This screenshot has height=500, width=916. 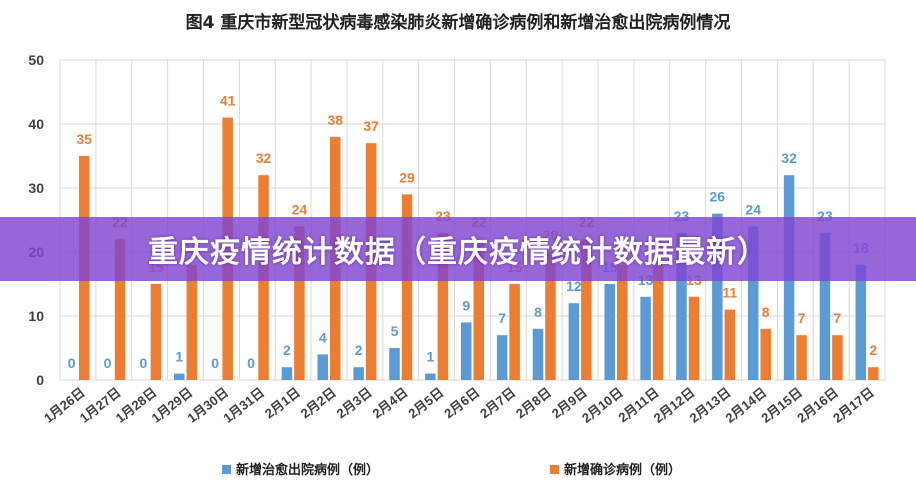 I want to click on legend-label-confirmed: 新增确诊病例（例）, so click(x=622, y=469).